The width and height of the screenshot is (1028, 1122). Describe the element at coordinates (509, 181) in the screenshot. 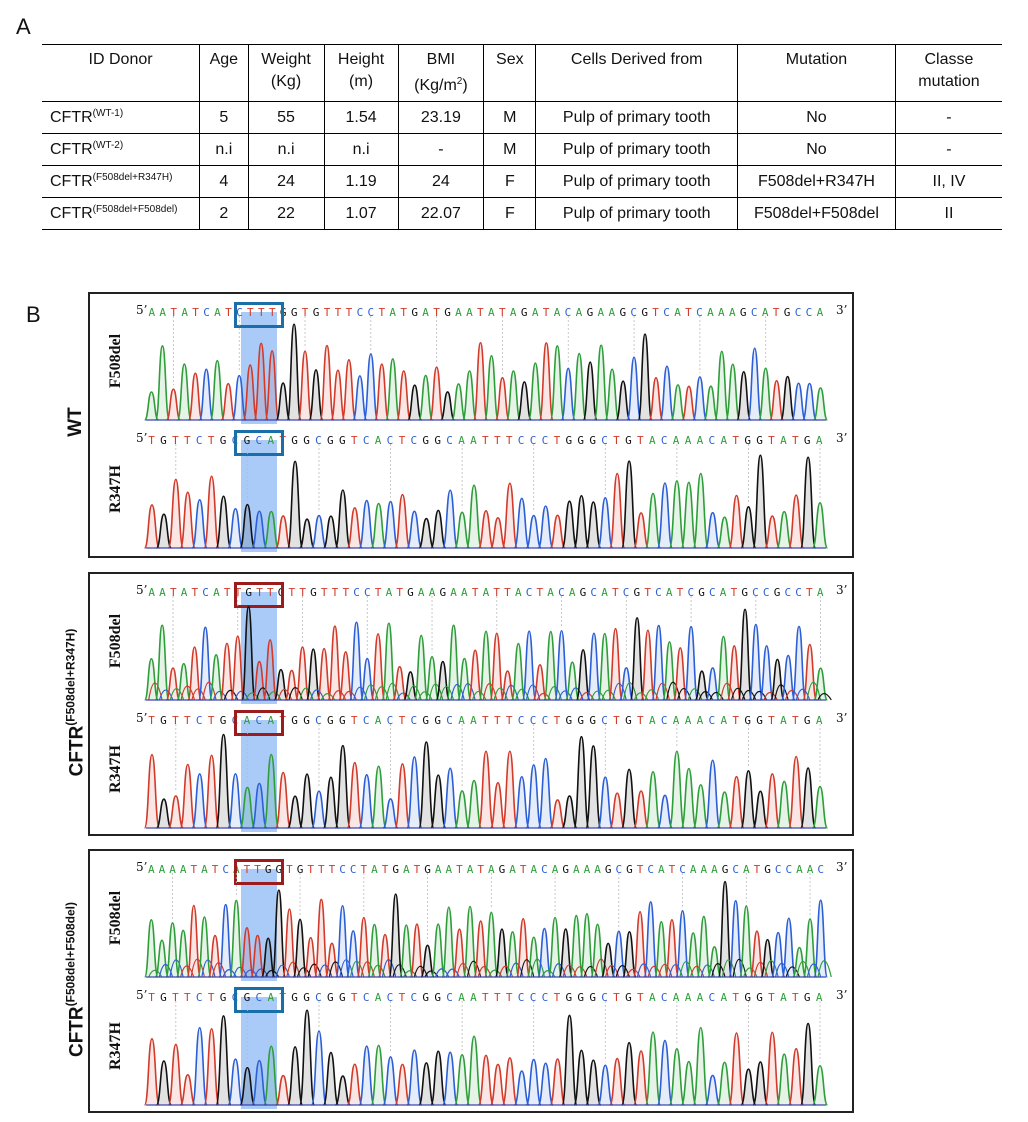

I see `cell-sex: F` at that location.